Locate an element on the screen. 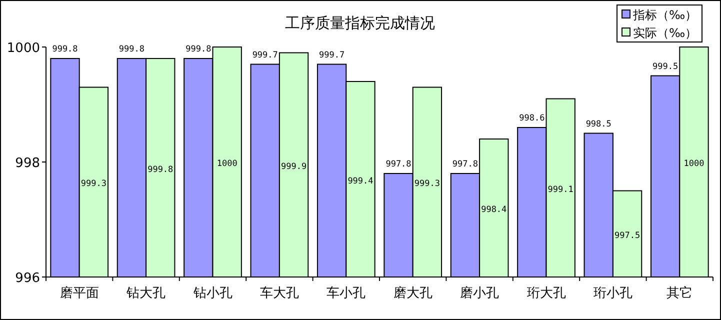 The height and width of the screenshot is (320, 721). legend-label: 实际（‰） is located at coordinates (665, 33).